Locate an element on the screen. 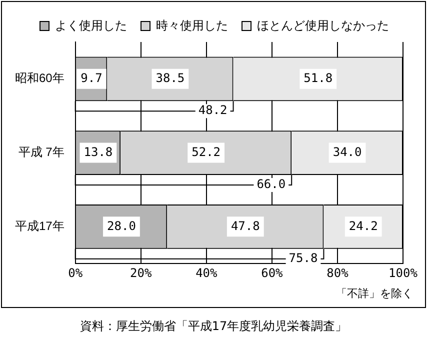  y-tick-label: 平成 7年 is located at coordinates (41, 152).